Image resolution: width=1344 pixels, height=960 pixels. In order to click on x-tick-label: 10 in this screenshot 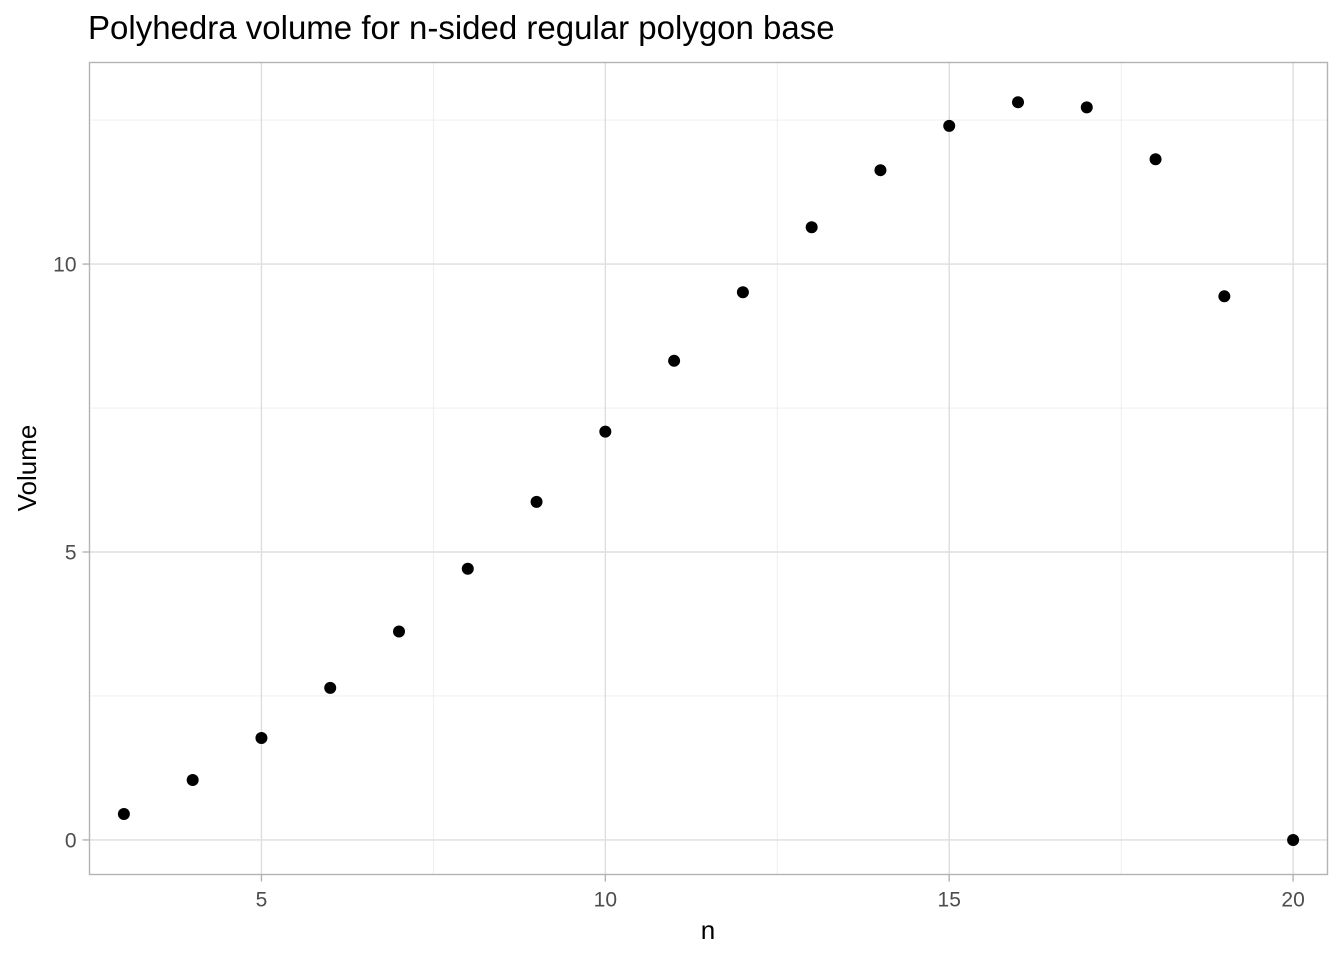, I will do `click(605, 900)`.